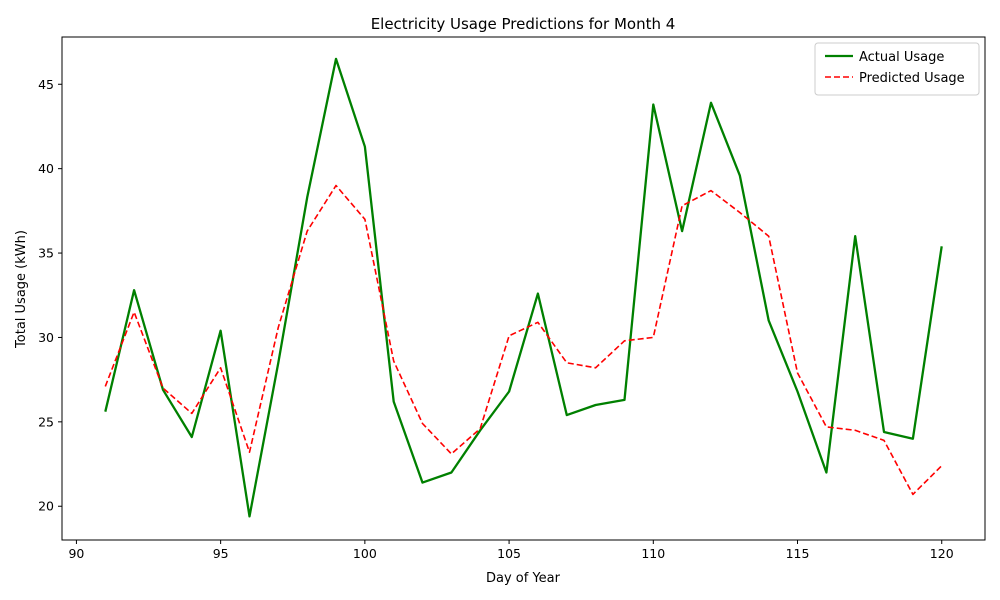 This screenshot has width=1000, height=600. Describe the element at coordinates (523, 578) in the screenshot. I see `x-axis-label: Day of Year` at that location.